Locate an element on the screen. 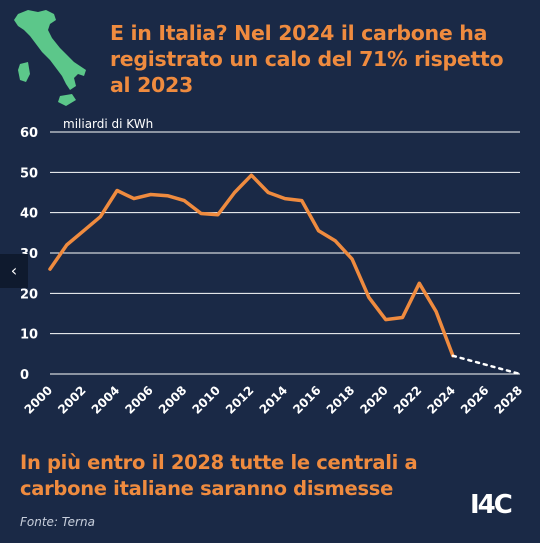  y-tick-label: 10 is located at coordinates (29, 335).